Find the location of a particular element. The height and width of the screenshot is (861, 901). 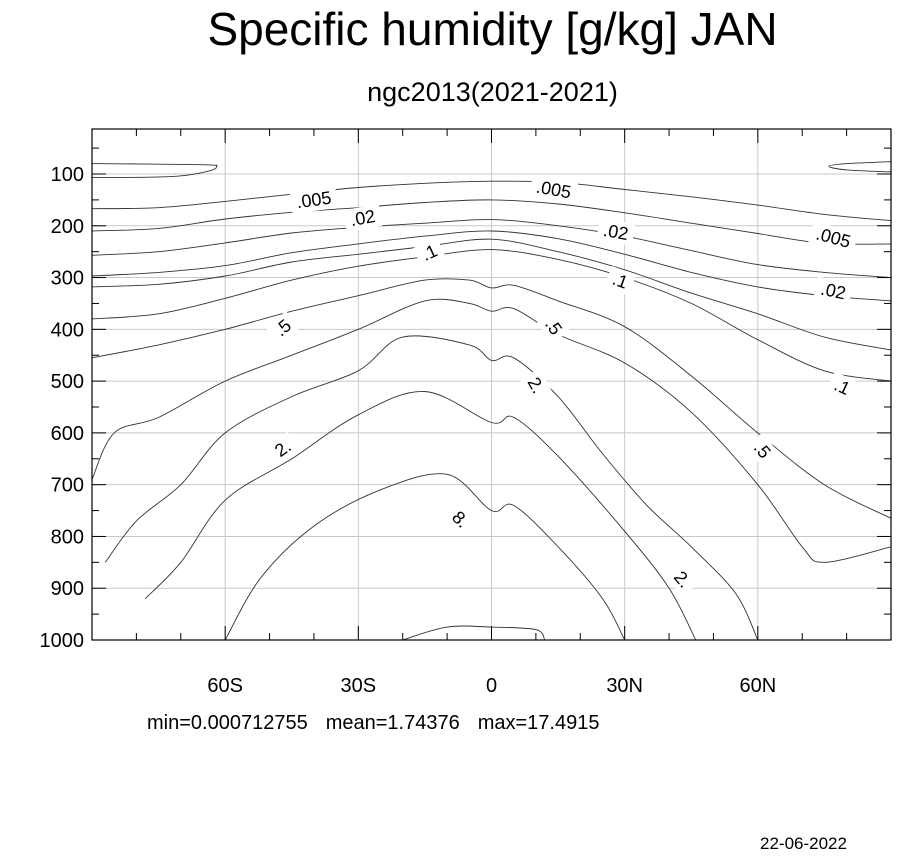

y-tick-label: 200 is located at coordinates (67, 227).